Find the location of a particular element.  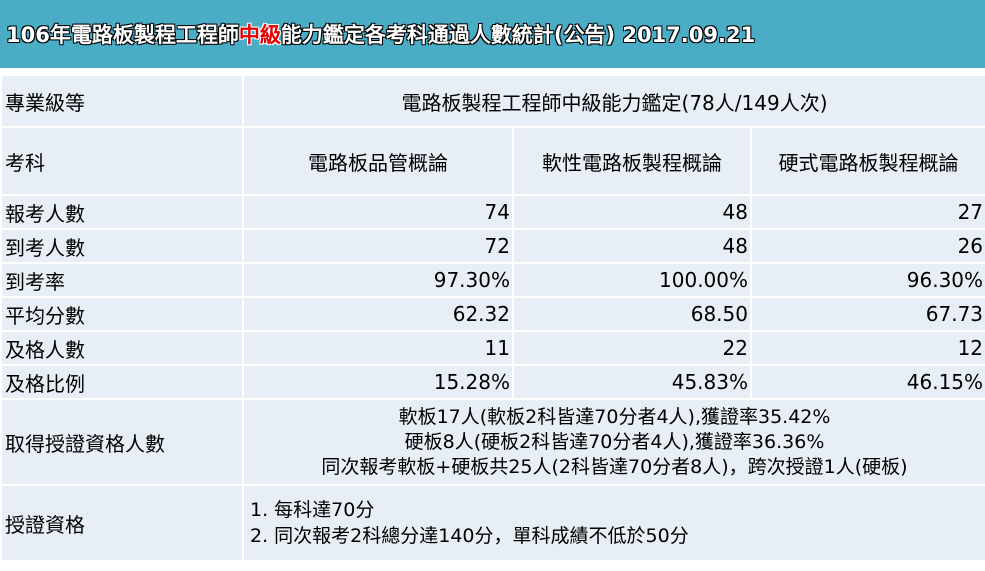

certified-label: 取得授證資格人數 is located at coordinates (122, 442).